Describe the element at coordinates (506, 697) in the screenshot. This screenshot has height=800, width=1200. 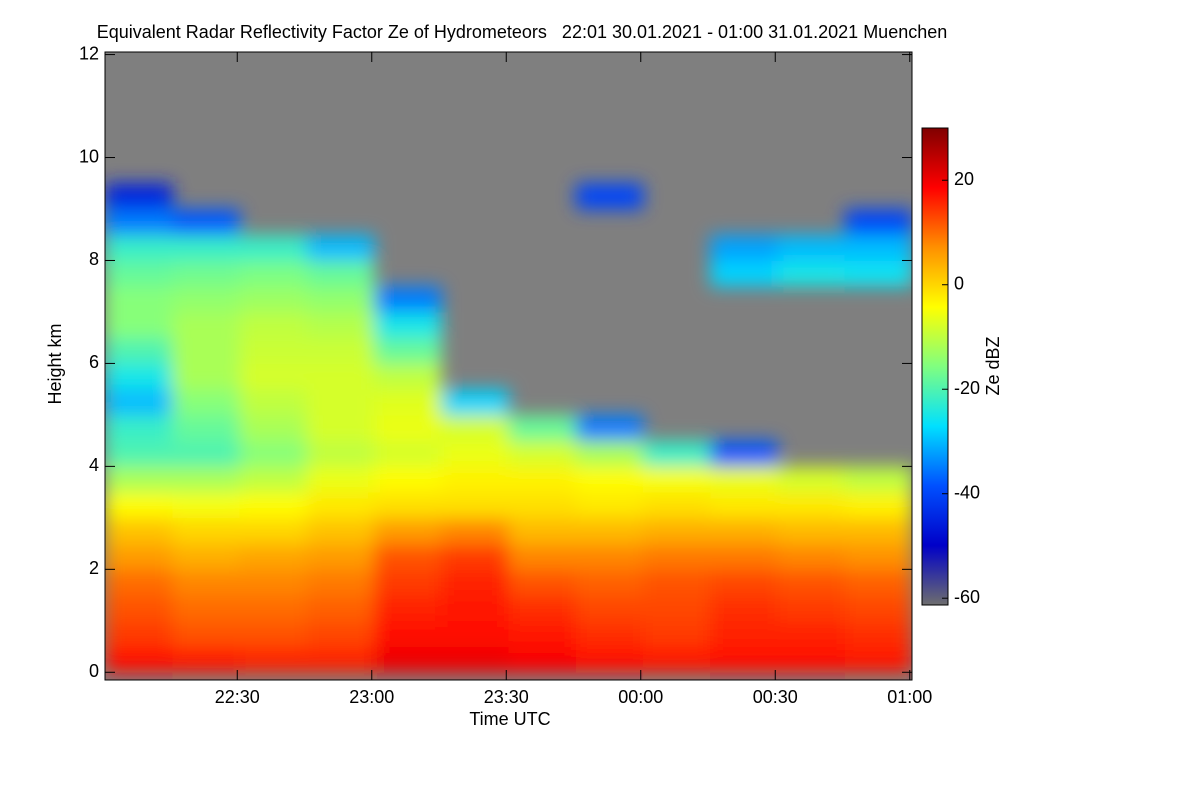
I see `x-tick-label: 23:30` at that location.